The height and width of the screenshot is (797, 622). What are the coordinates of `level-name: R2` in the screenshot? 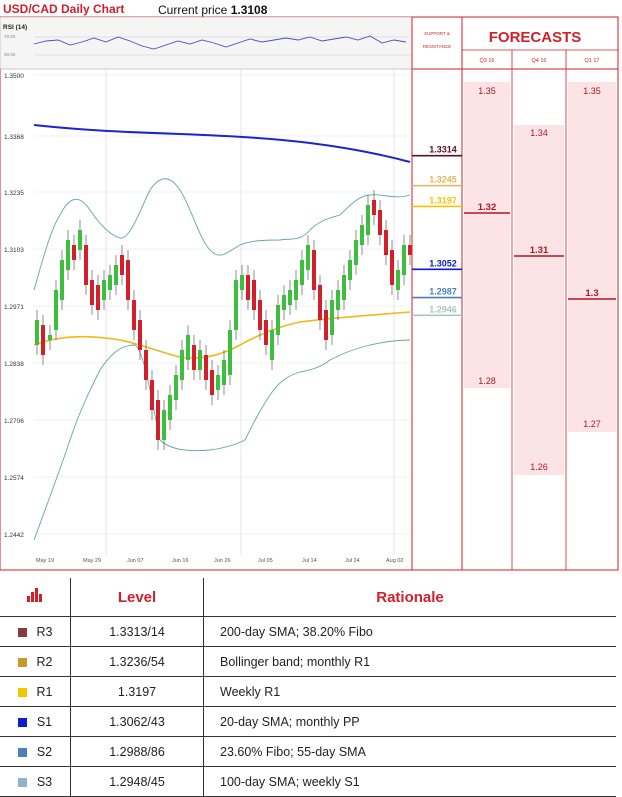 It's located at (35, 661).